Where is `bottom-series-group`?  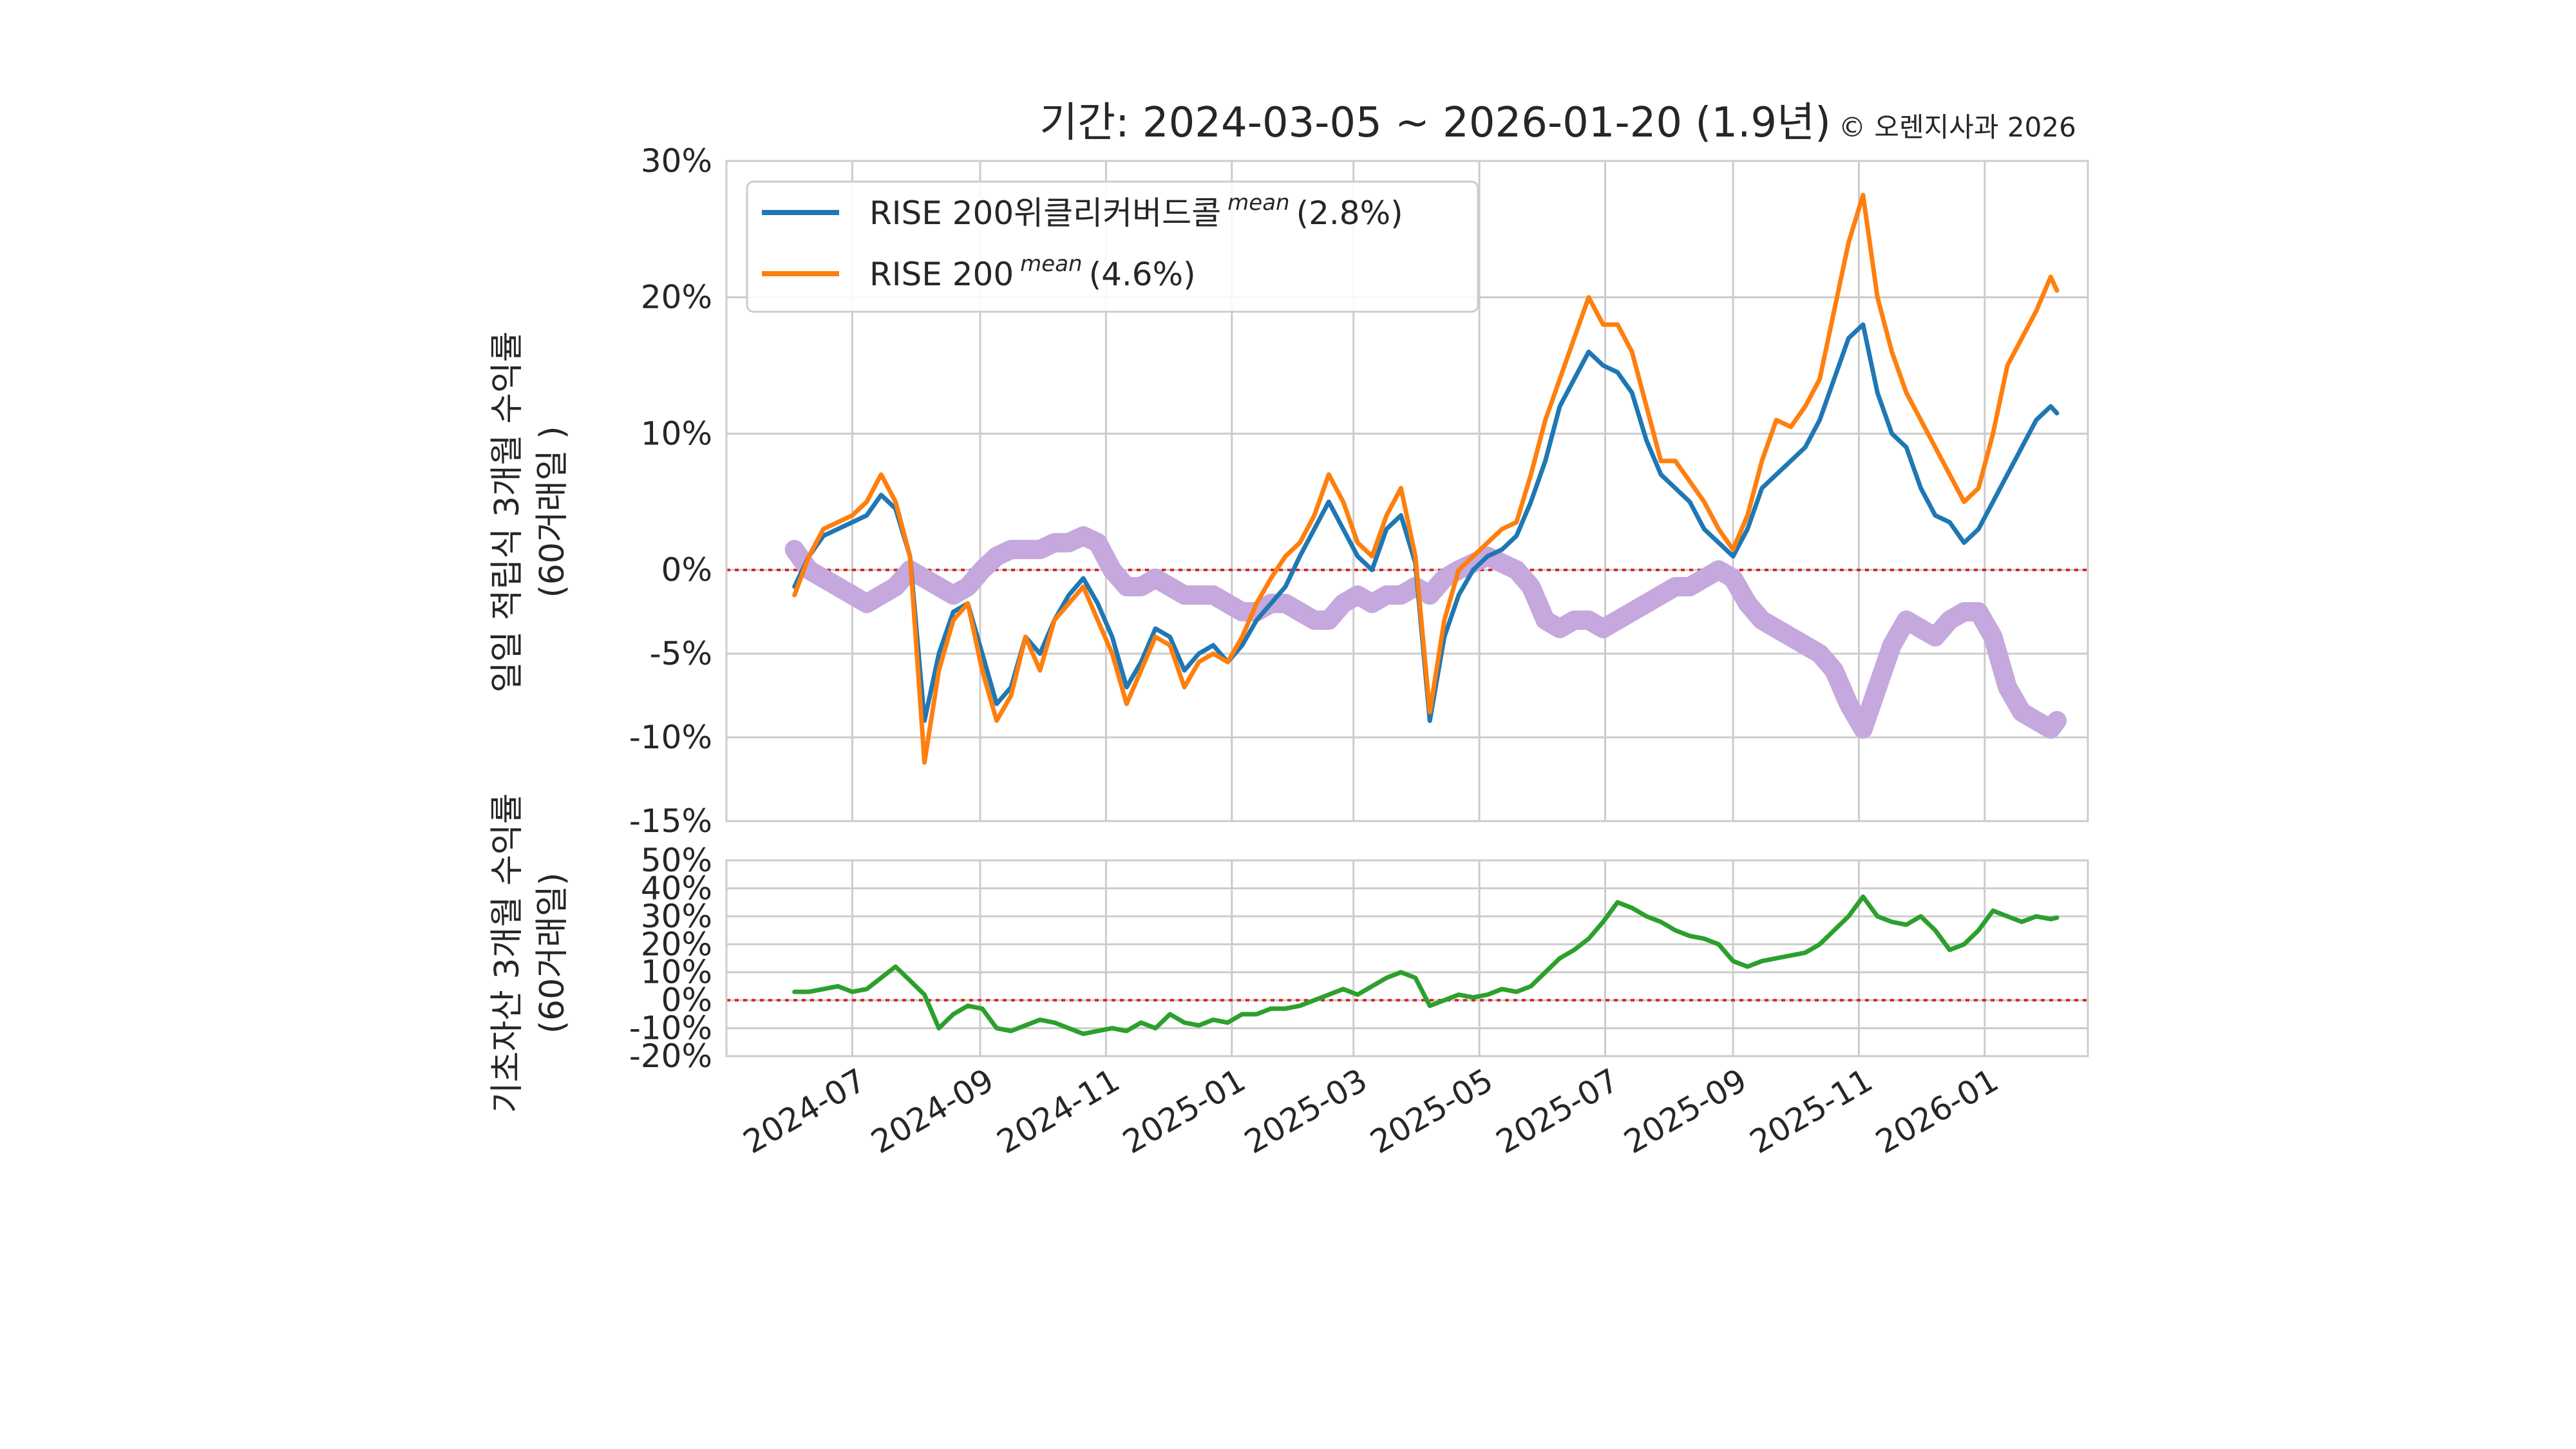
bottom-series-group is located at coordinates (1426, 966).